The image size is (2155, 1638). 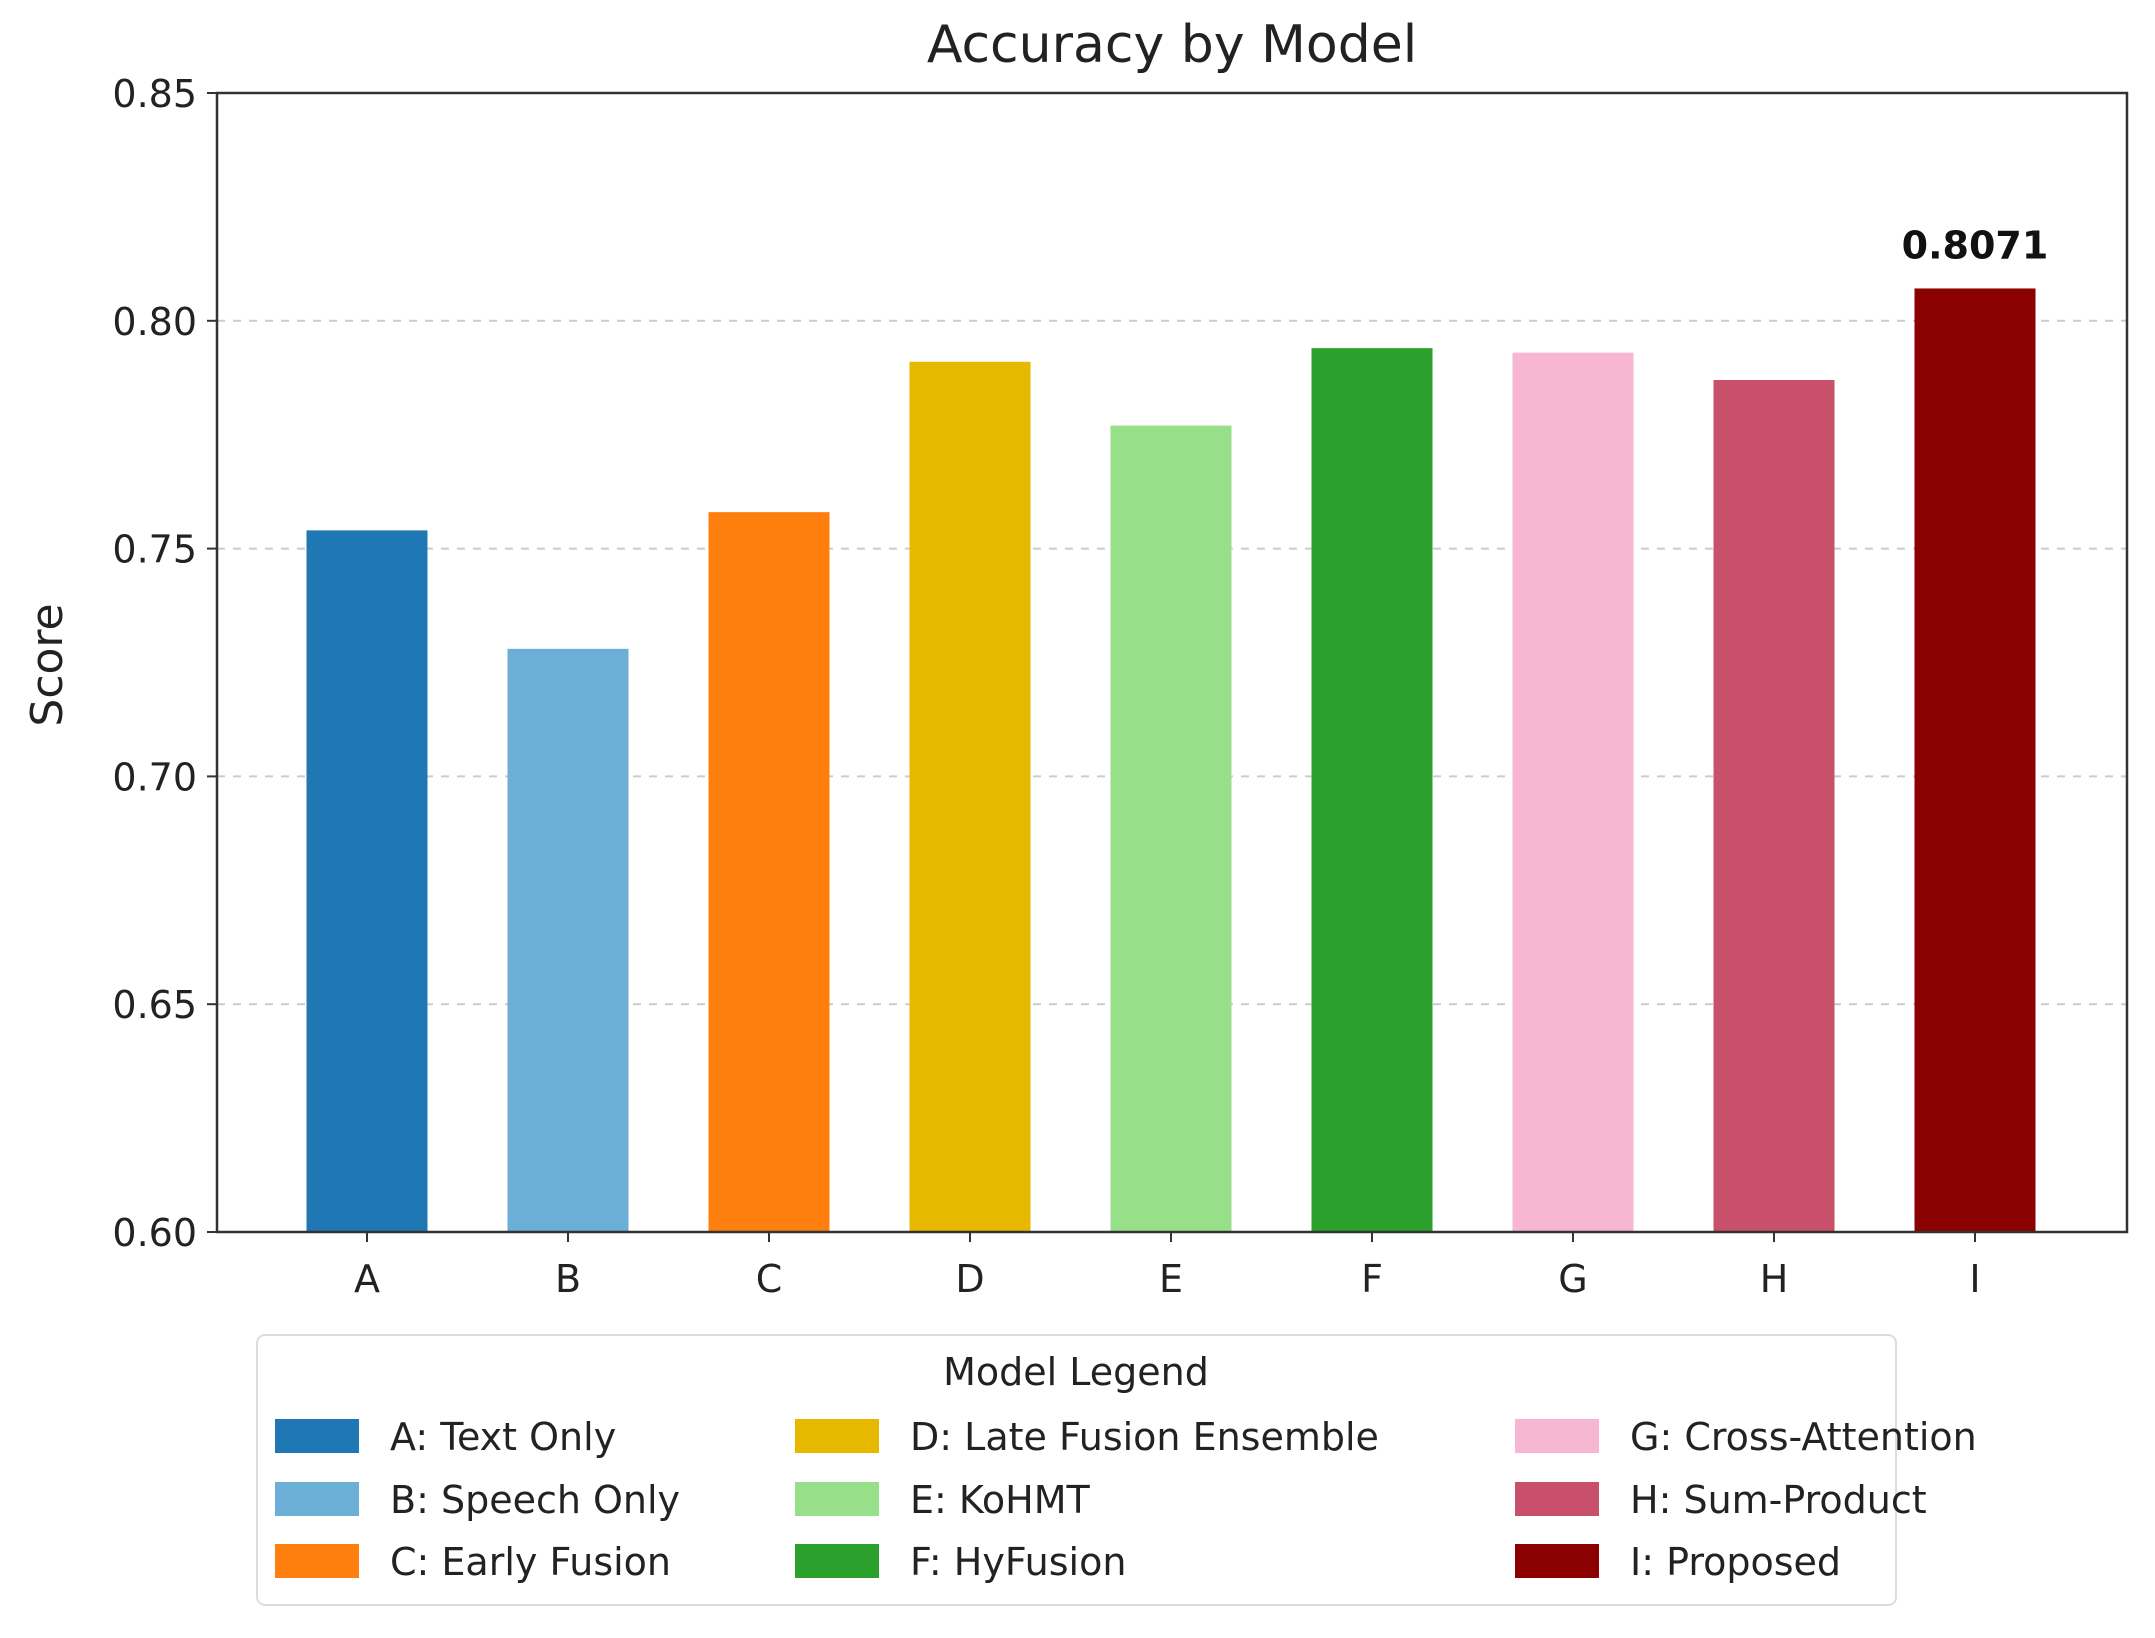 What do you see at coordinates (769, 872) in the screenshot?
I see `bar-C` at bounding box center [769, 872].